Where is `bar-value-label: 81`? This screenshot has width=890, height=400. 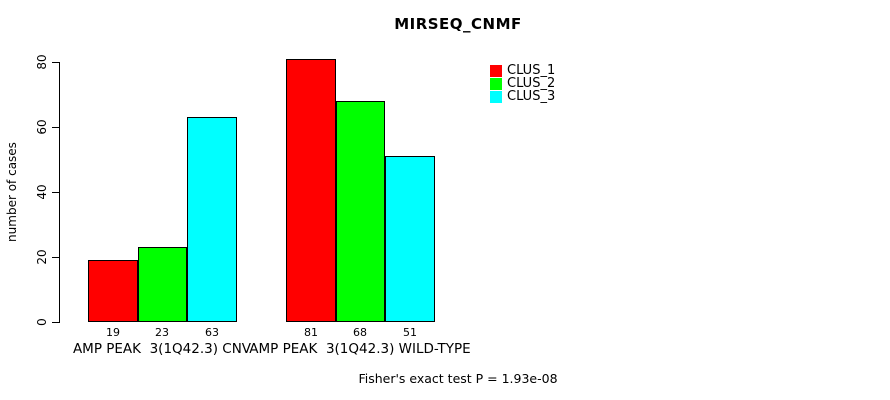
bar-value-label: 81 is located at coordinates (311, 332).